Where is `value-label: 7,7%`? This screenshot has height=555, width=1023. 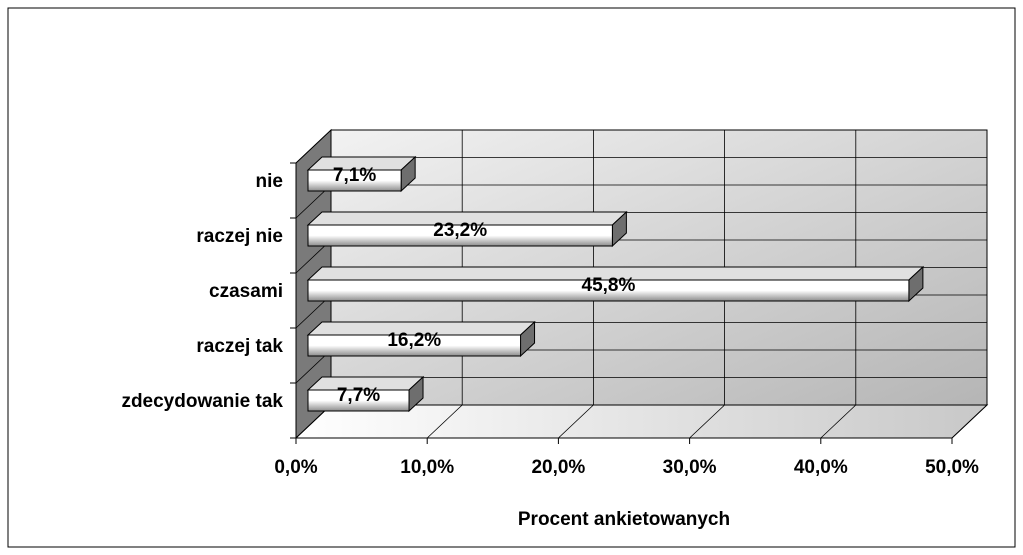 value-label: 7,7% is located at coordinates (358, 395).